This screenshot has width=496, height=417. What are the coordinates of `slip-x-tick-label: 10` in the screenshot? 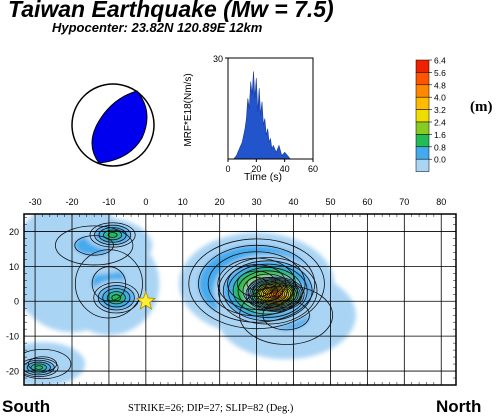 It's located at (183, 202).